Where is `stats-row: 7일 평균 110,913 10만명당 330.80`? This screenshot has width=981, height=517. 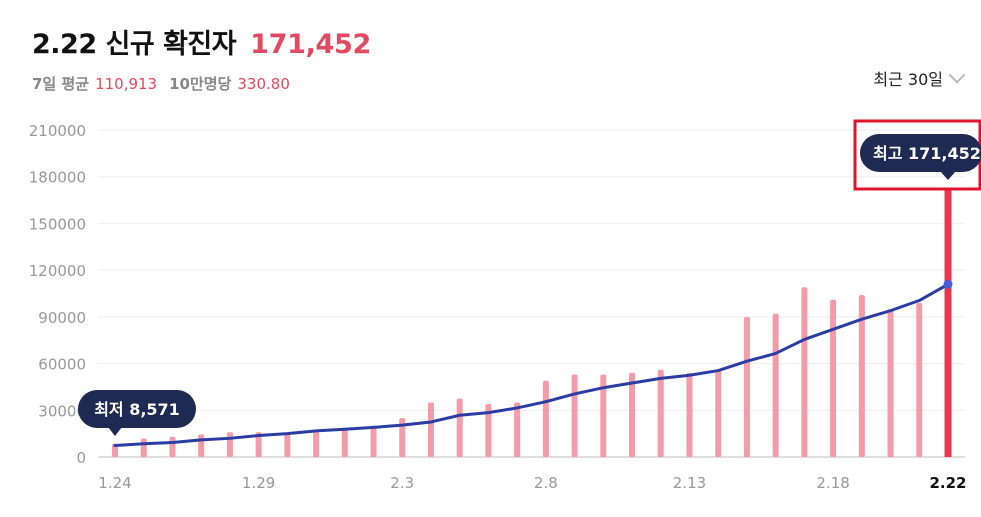 stats-row: 7일 평균 110,913 10만명당 330.80 is located at coordinates (201, 83).